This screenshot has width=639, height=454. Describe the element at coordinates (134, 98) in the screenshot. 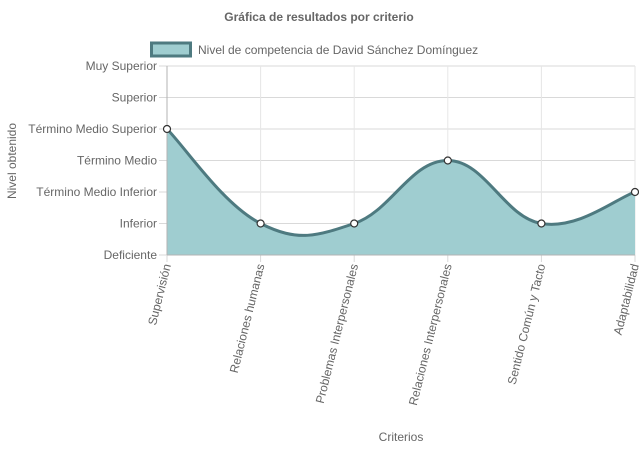

I see `y-tick-label: Superior` at that location.